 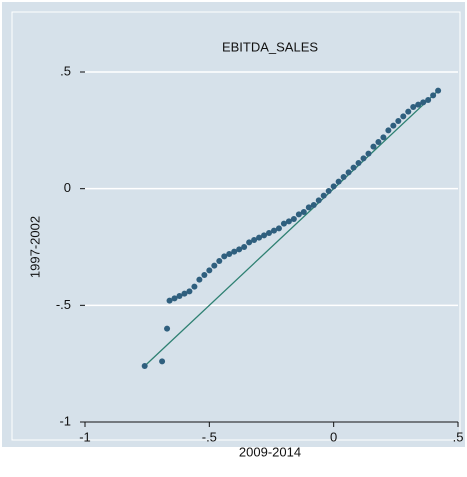 I want to click on chart-title: EBITDA_SALES, so click(x=270, y=46).